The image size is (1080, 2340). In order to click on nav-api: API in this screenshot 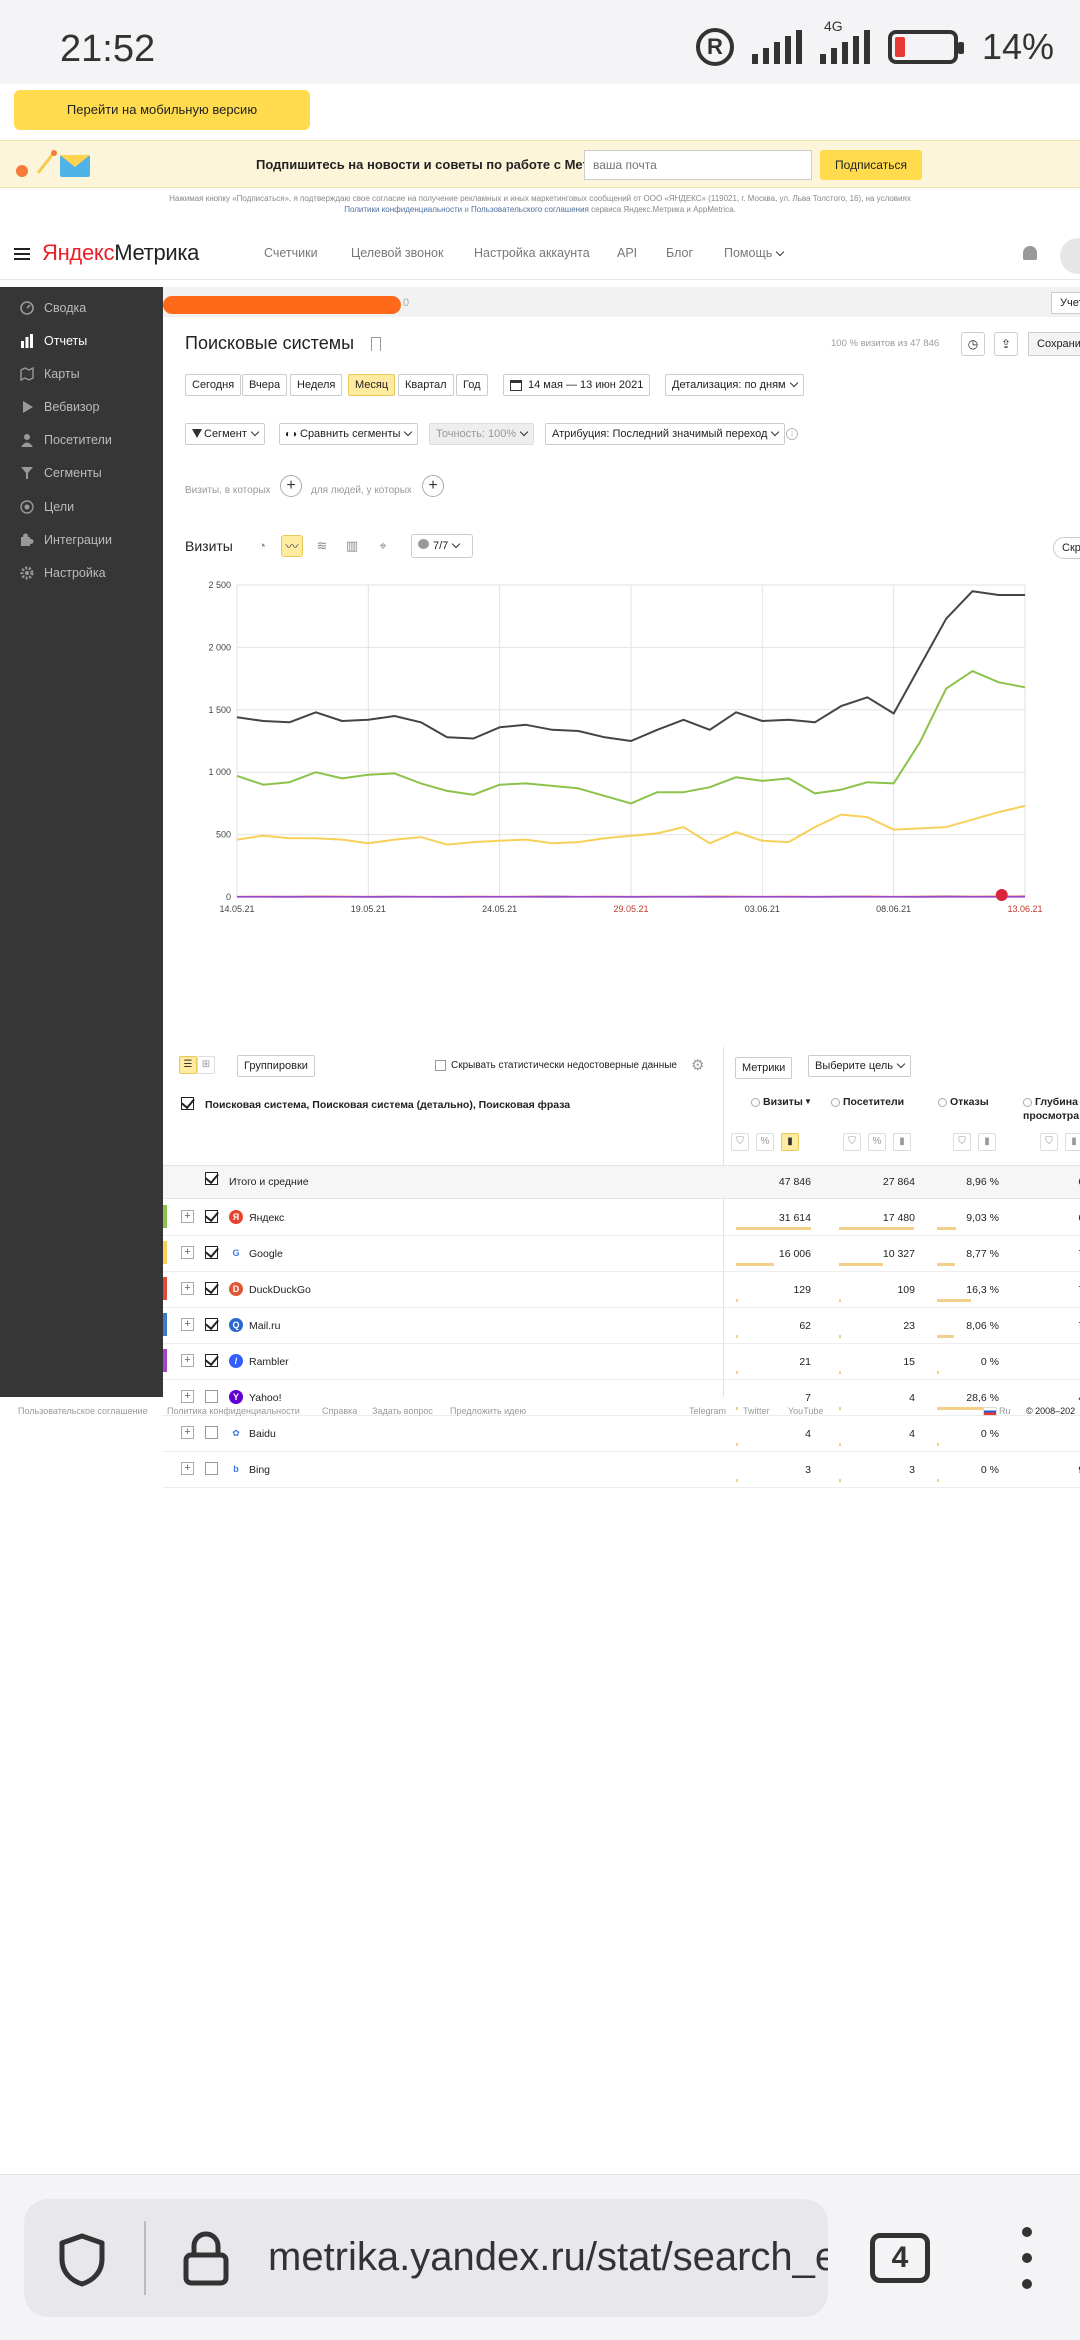, I will do `click(627, 253)`.